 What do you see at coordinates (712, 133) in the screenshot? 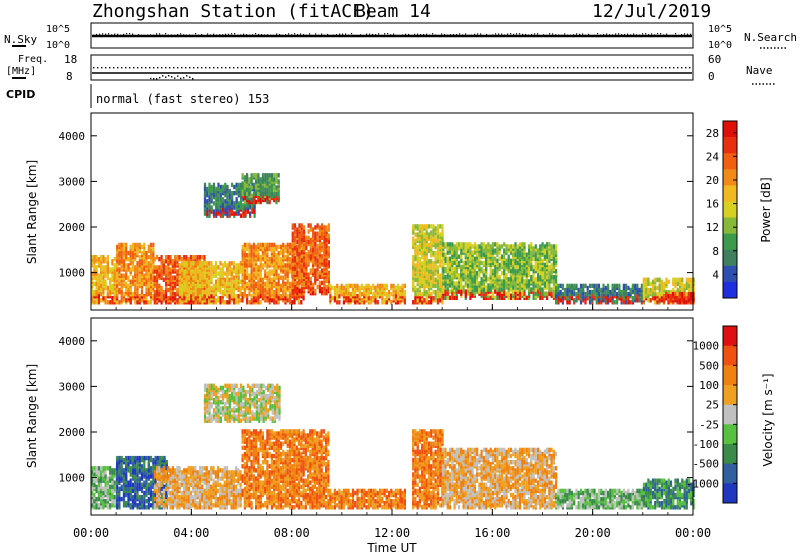
I see `colorbar-tick-label: 28` at bounding box center [712, 133].